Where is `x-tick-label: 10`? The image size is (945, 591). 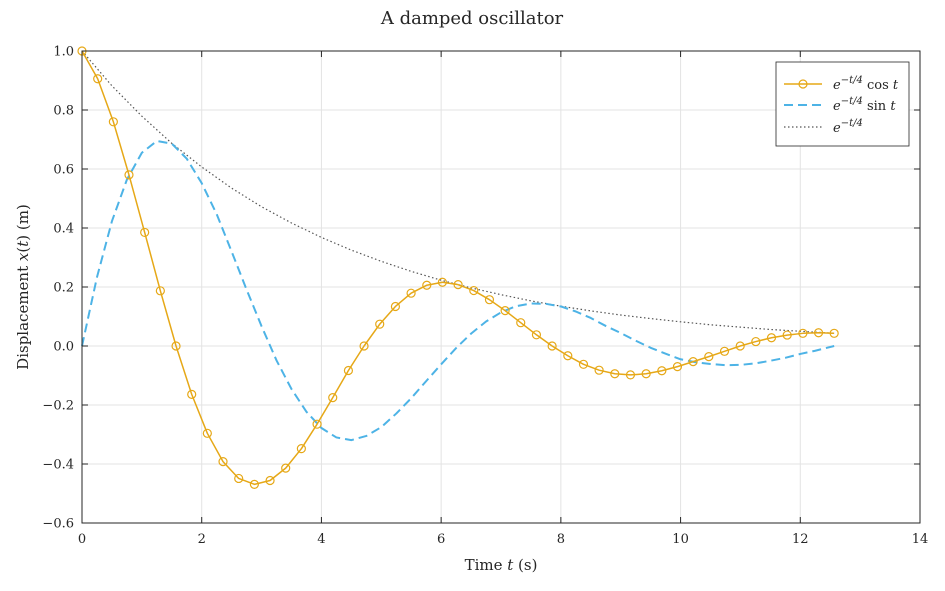
x-tick-label: 10 is located at coordinates (680, 539).